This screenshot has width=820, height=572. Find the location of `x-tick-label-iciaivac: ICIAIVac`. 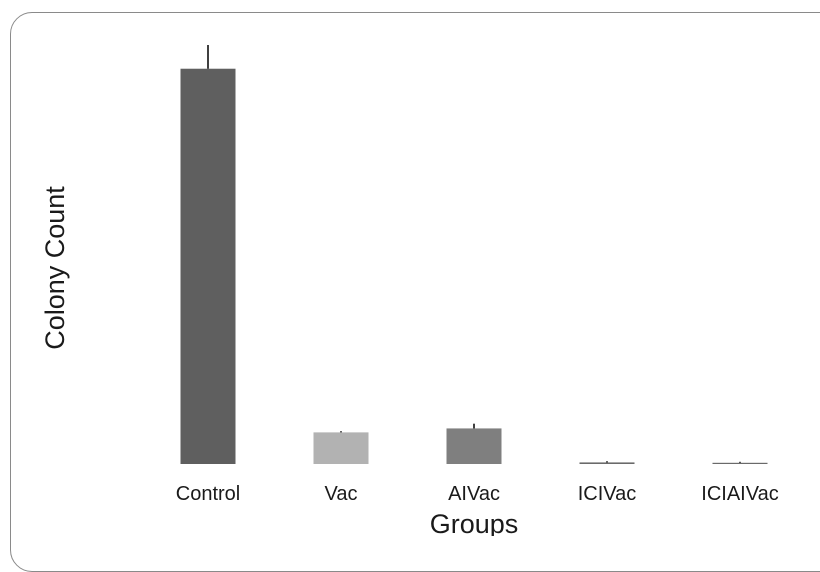

x-tick-label-iciaivac: ICIAIVac is located at coordinates (739, 494).